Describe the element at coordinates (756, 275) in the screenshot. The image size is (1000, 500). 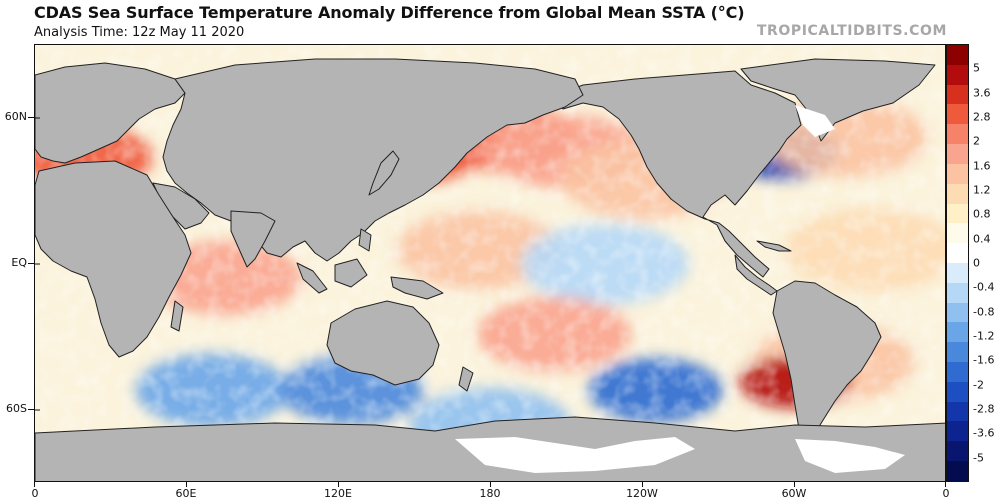
I see `central-america` at that location.